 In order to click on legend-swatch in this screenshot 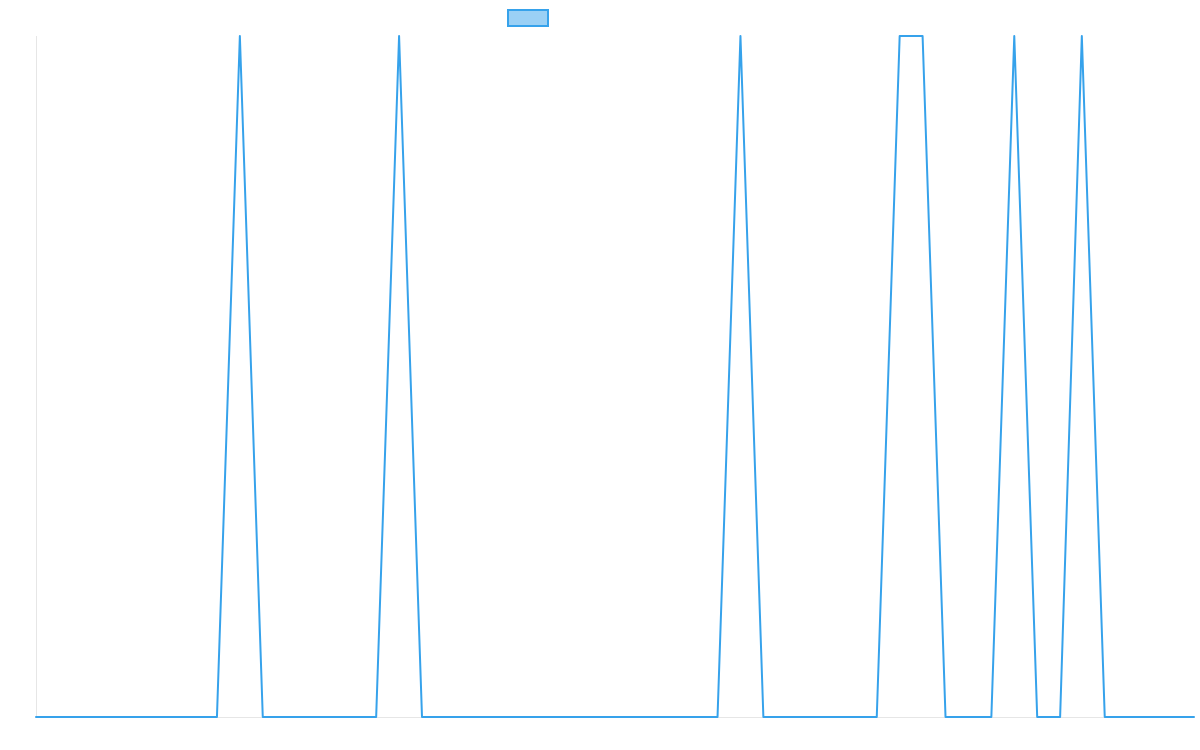, I will do `click(528, 18)`.